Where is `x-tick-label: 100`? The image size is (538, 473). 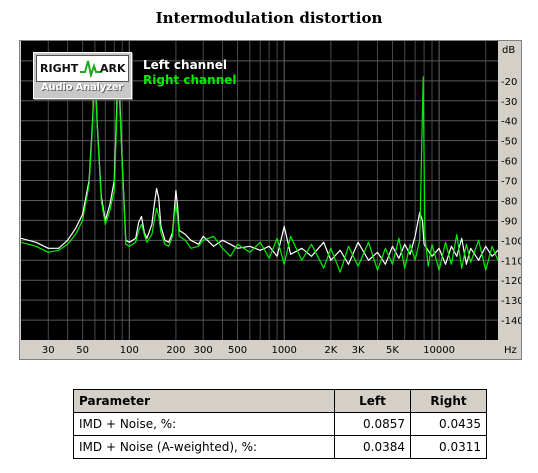 x-tick-label: 100 is located at coordinates (129, 350).